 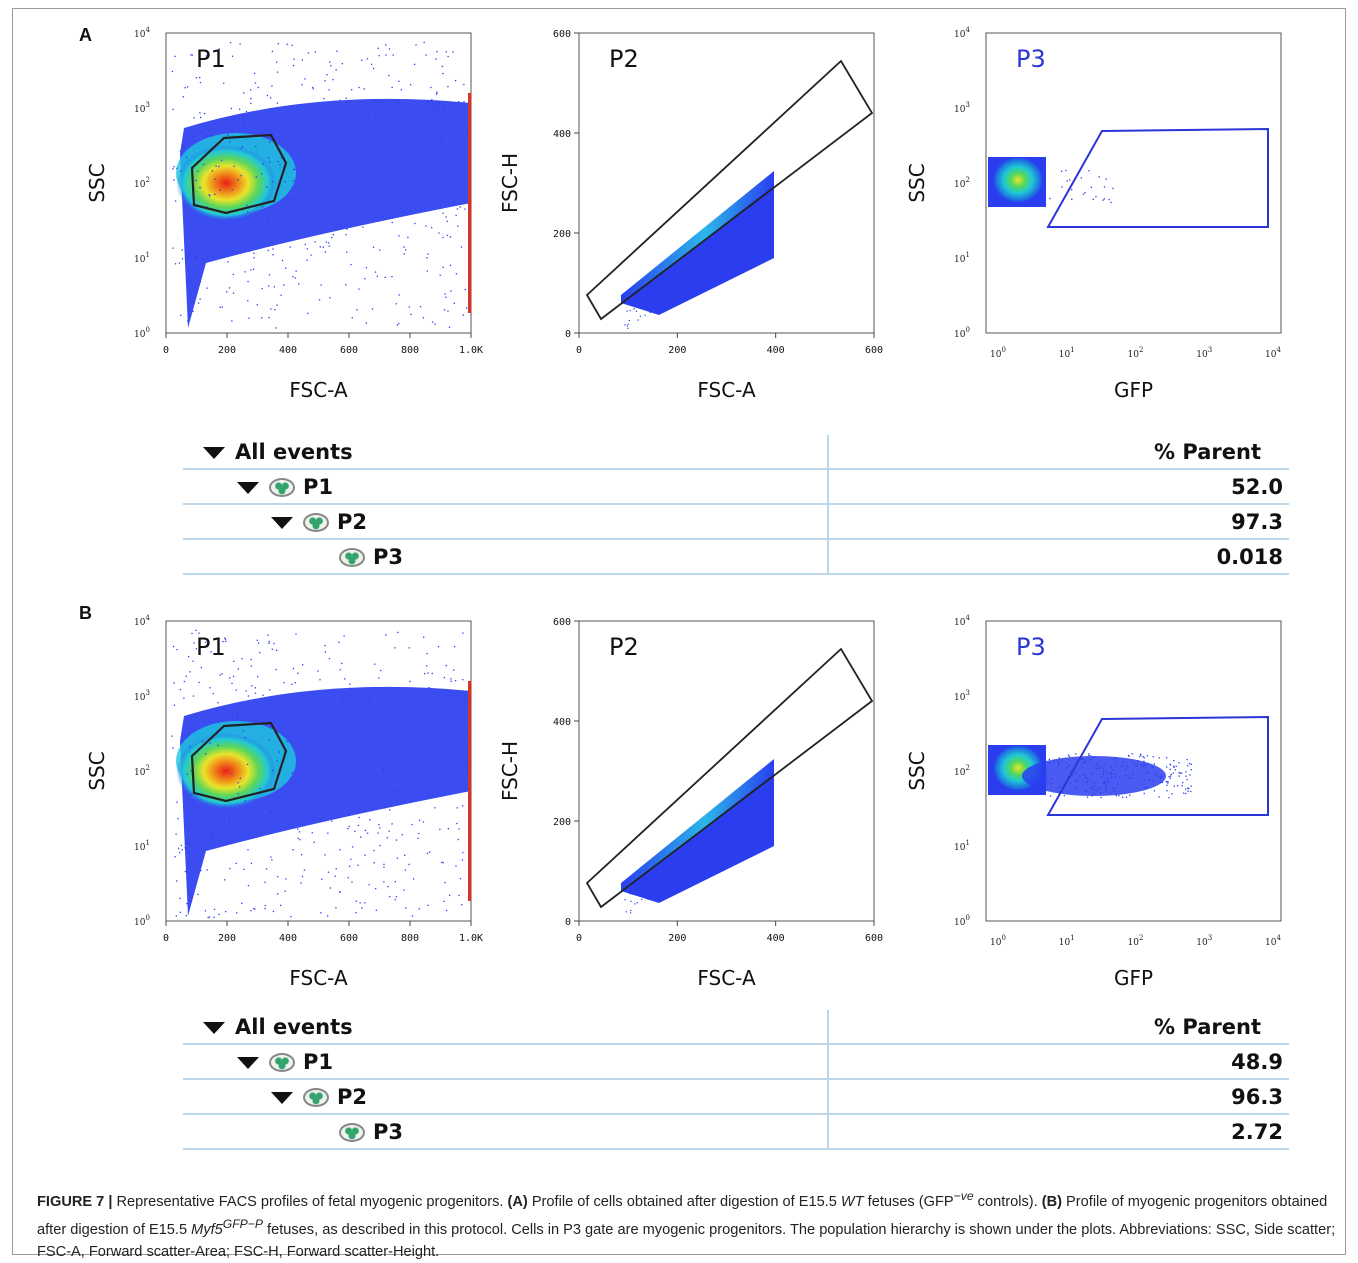 I want to click on gate-label: P2, so click(x=624, y=647).